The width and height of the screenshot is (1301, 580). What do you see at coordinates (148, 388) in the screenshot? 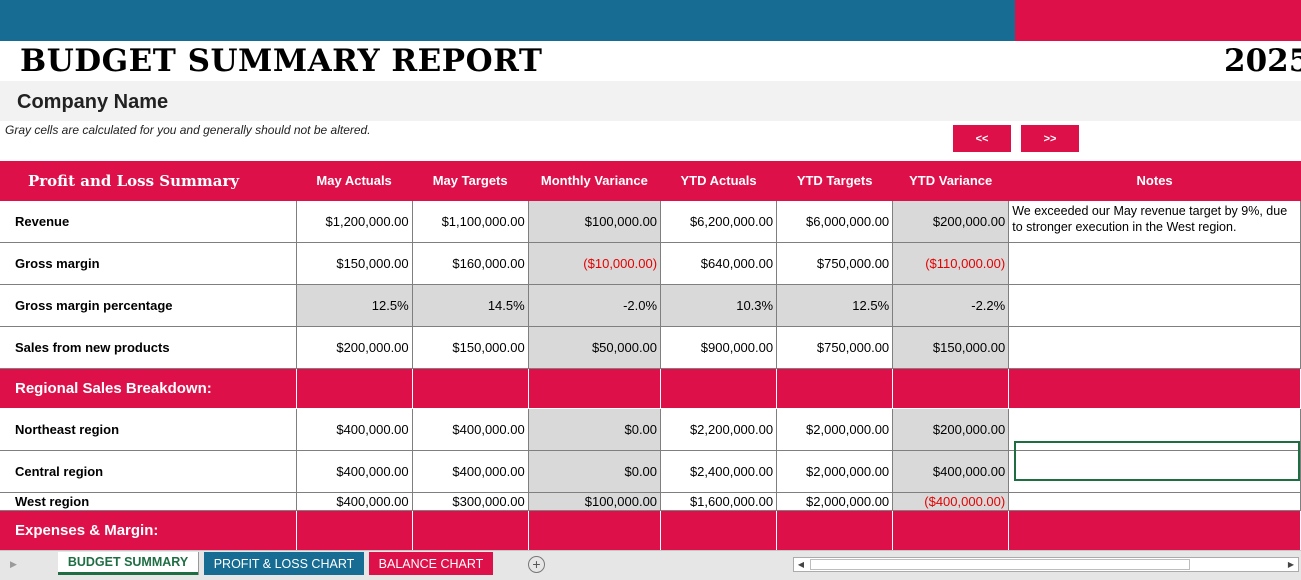
I see `regional-sales-heading: Regional Sales Breakdown:` at bounding box center [148, 388].